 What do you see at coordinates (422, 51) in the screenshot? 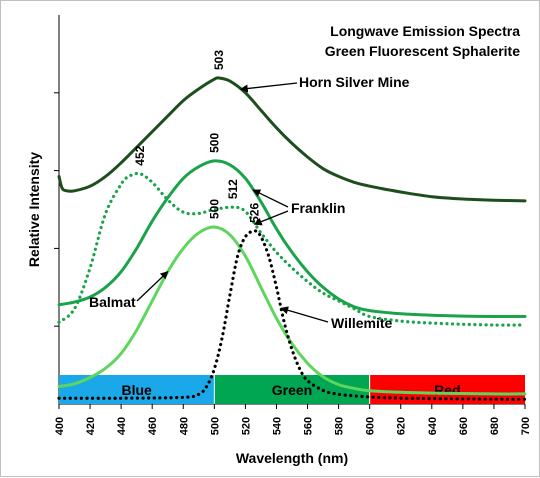
I see `chart-title-line-2: Green Fluorescent Sphalerite` at bounding box center [422, 51].